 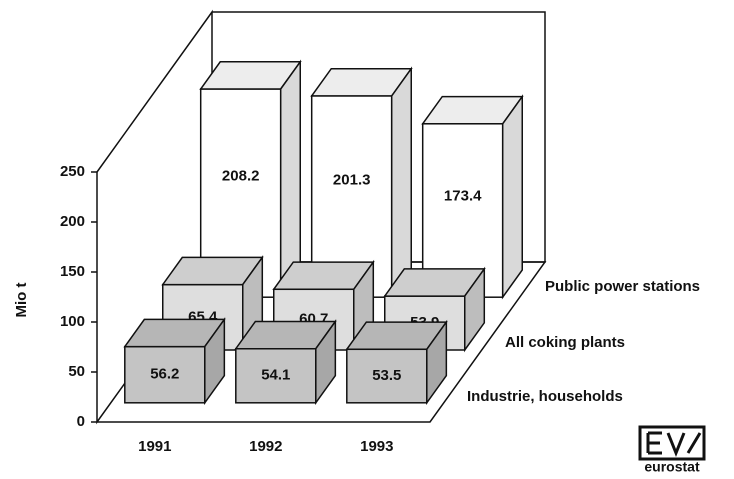 I want to click on y-tick-label: 50, so click(x=76, y=371).